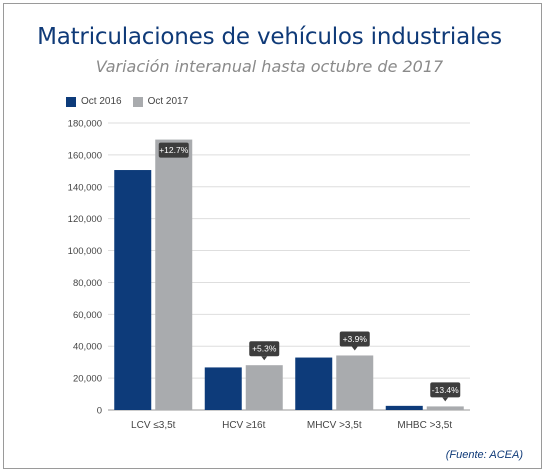 This screenshot has width=547, height=475. I want to click on data-label: +12.7%, so click(174, 150).